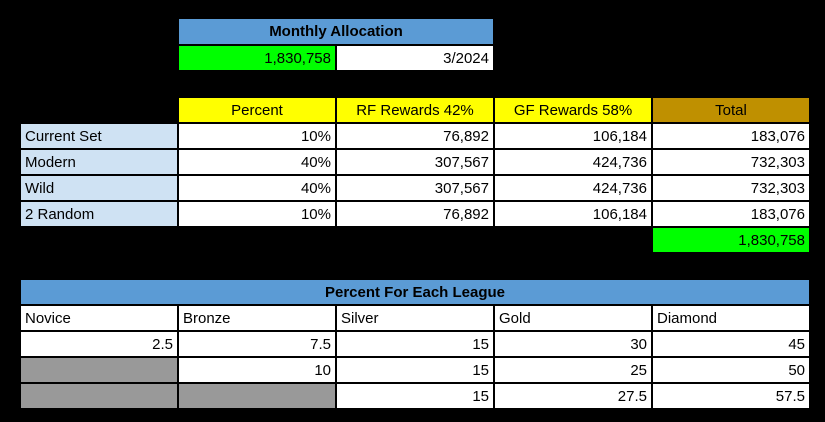 The height and width of the screenshot is (422, 825). I want to click on league-header-diamond: Diamond, so click(731, 318).